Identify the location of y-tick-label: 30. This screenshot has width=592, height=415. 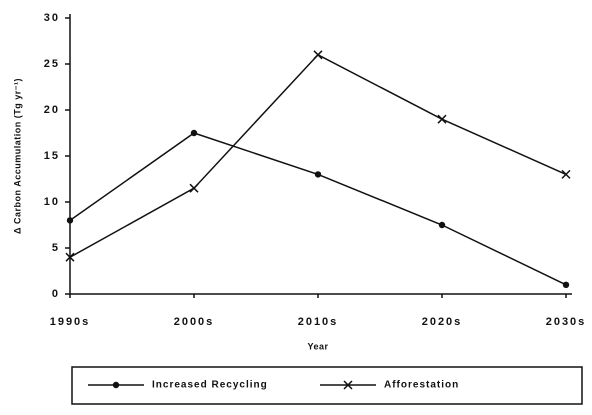
(52, 18).